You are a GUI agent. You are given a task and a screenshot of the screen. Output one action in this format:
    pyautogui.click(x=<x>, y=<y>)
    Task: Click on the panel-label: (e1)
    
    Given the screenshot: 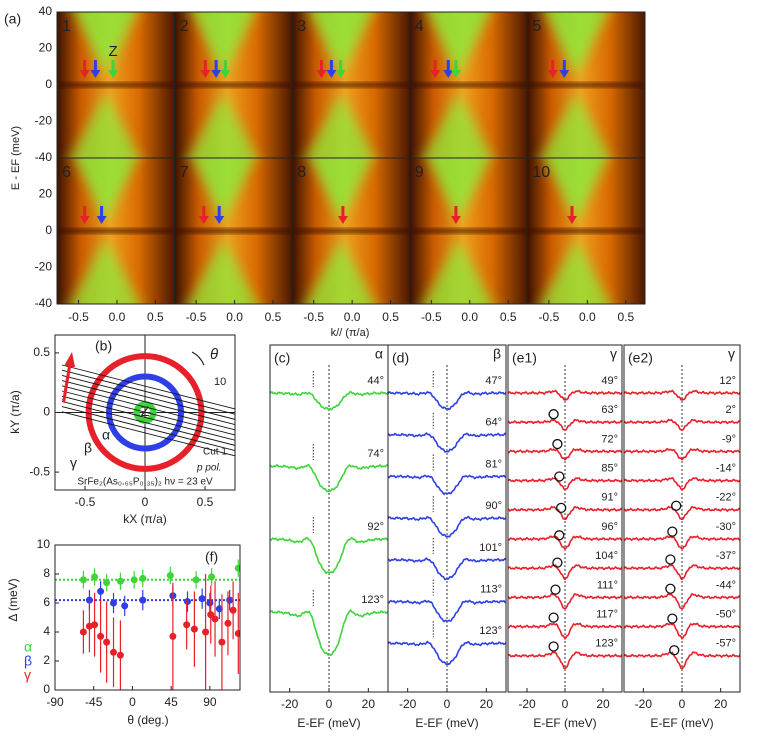 What is the action you would take?
    pyautogui.click(x=524, y=358)
    